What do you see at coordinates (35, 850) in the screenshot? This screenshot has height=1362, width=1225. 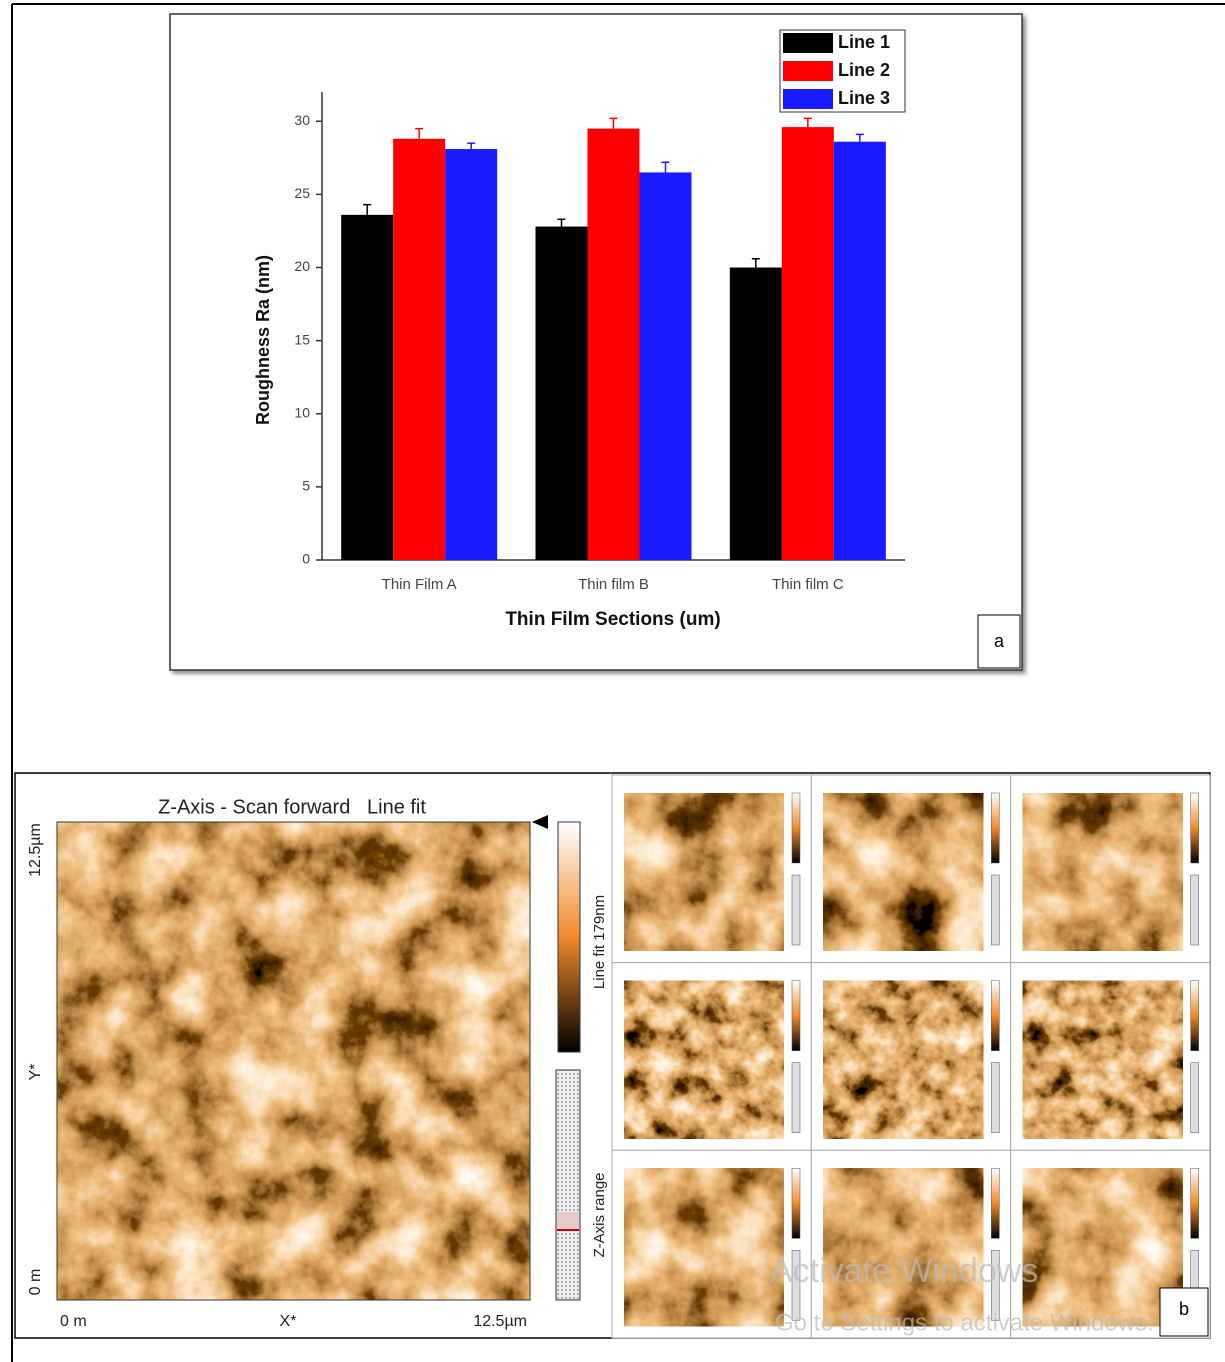 I see `afm-y-top: 12.5µm` at bounding box center [35, 850].